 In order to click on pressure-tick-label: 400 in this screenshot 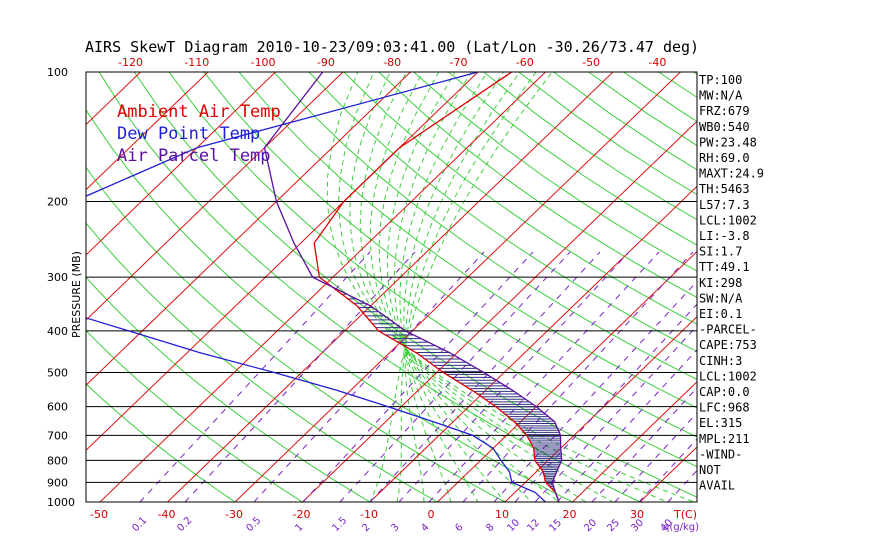, I will do `click(57, 331)`.